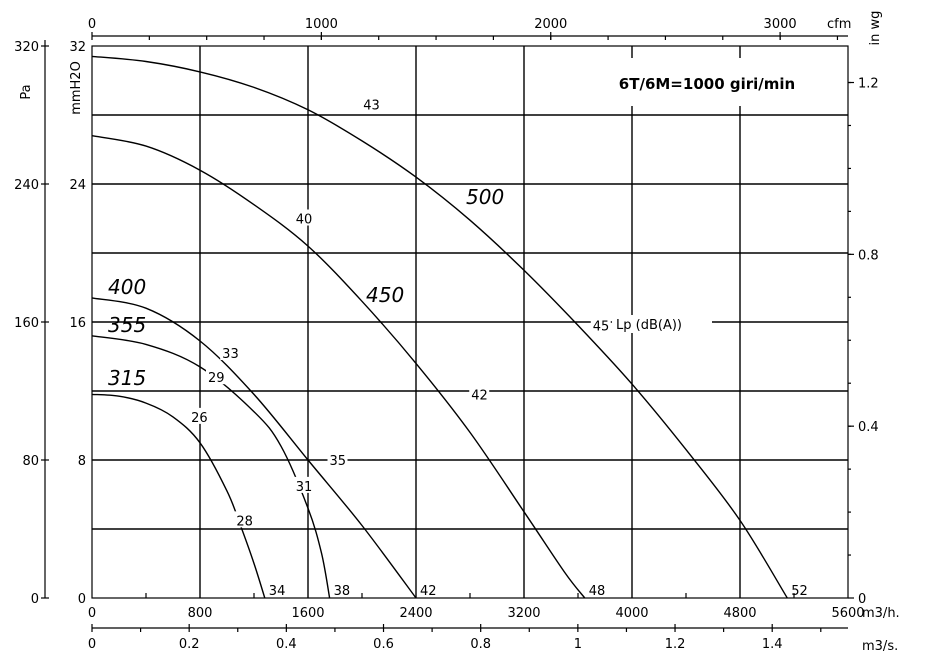  What do you see at coordinates (480, 644) in the screenshot?
I see `m3s-tick-label: 0.8` at bounding box center [480, 644].